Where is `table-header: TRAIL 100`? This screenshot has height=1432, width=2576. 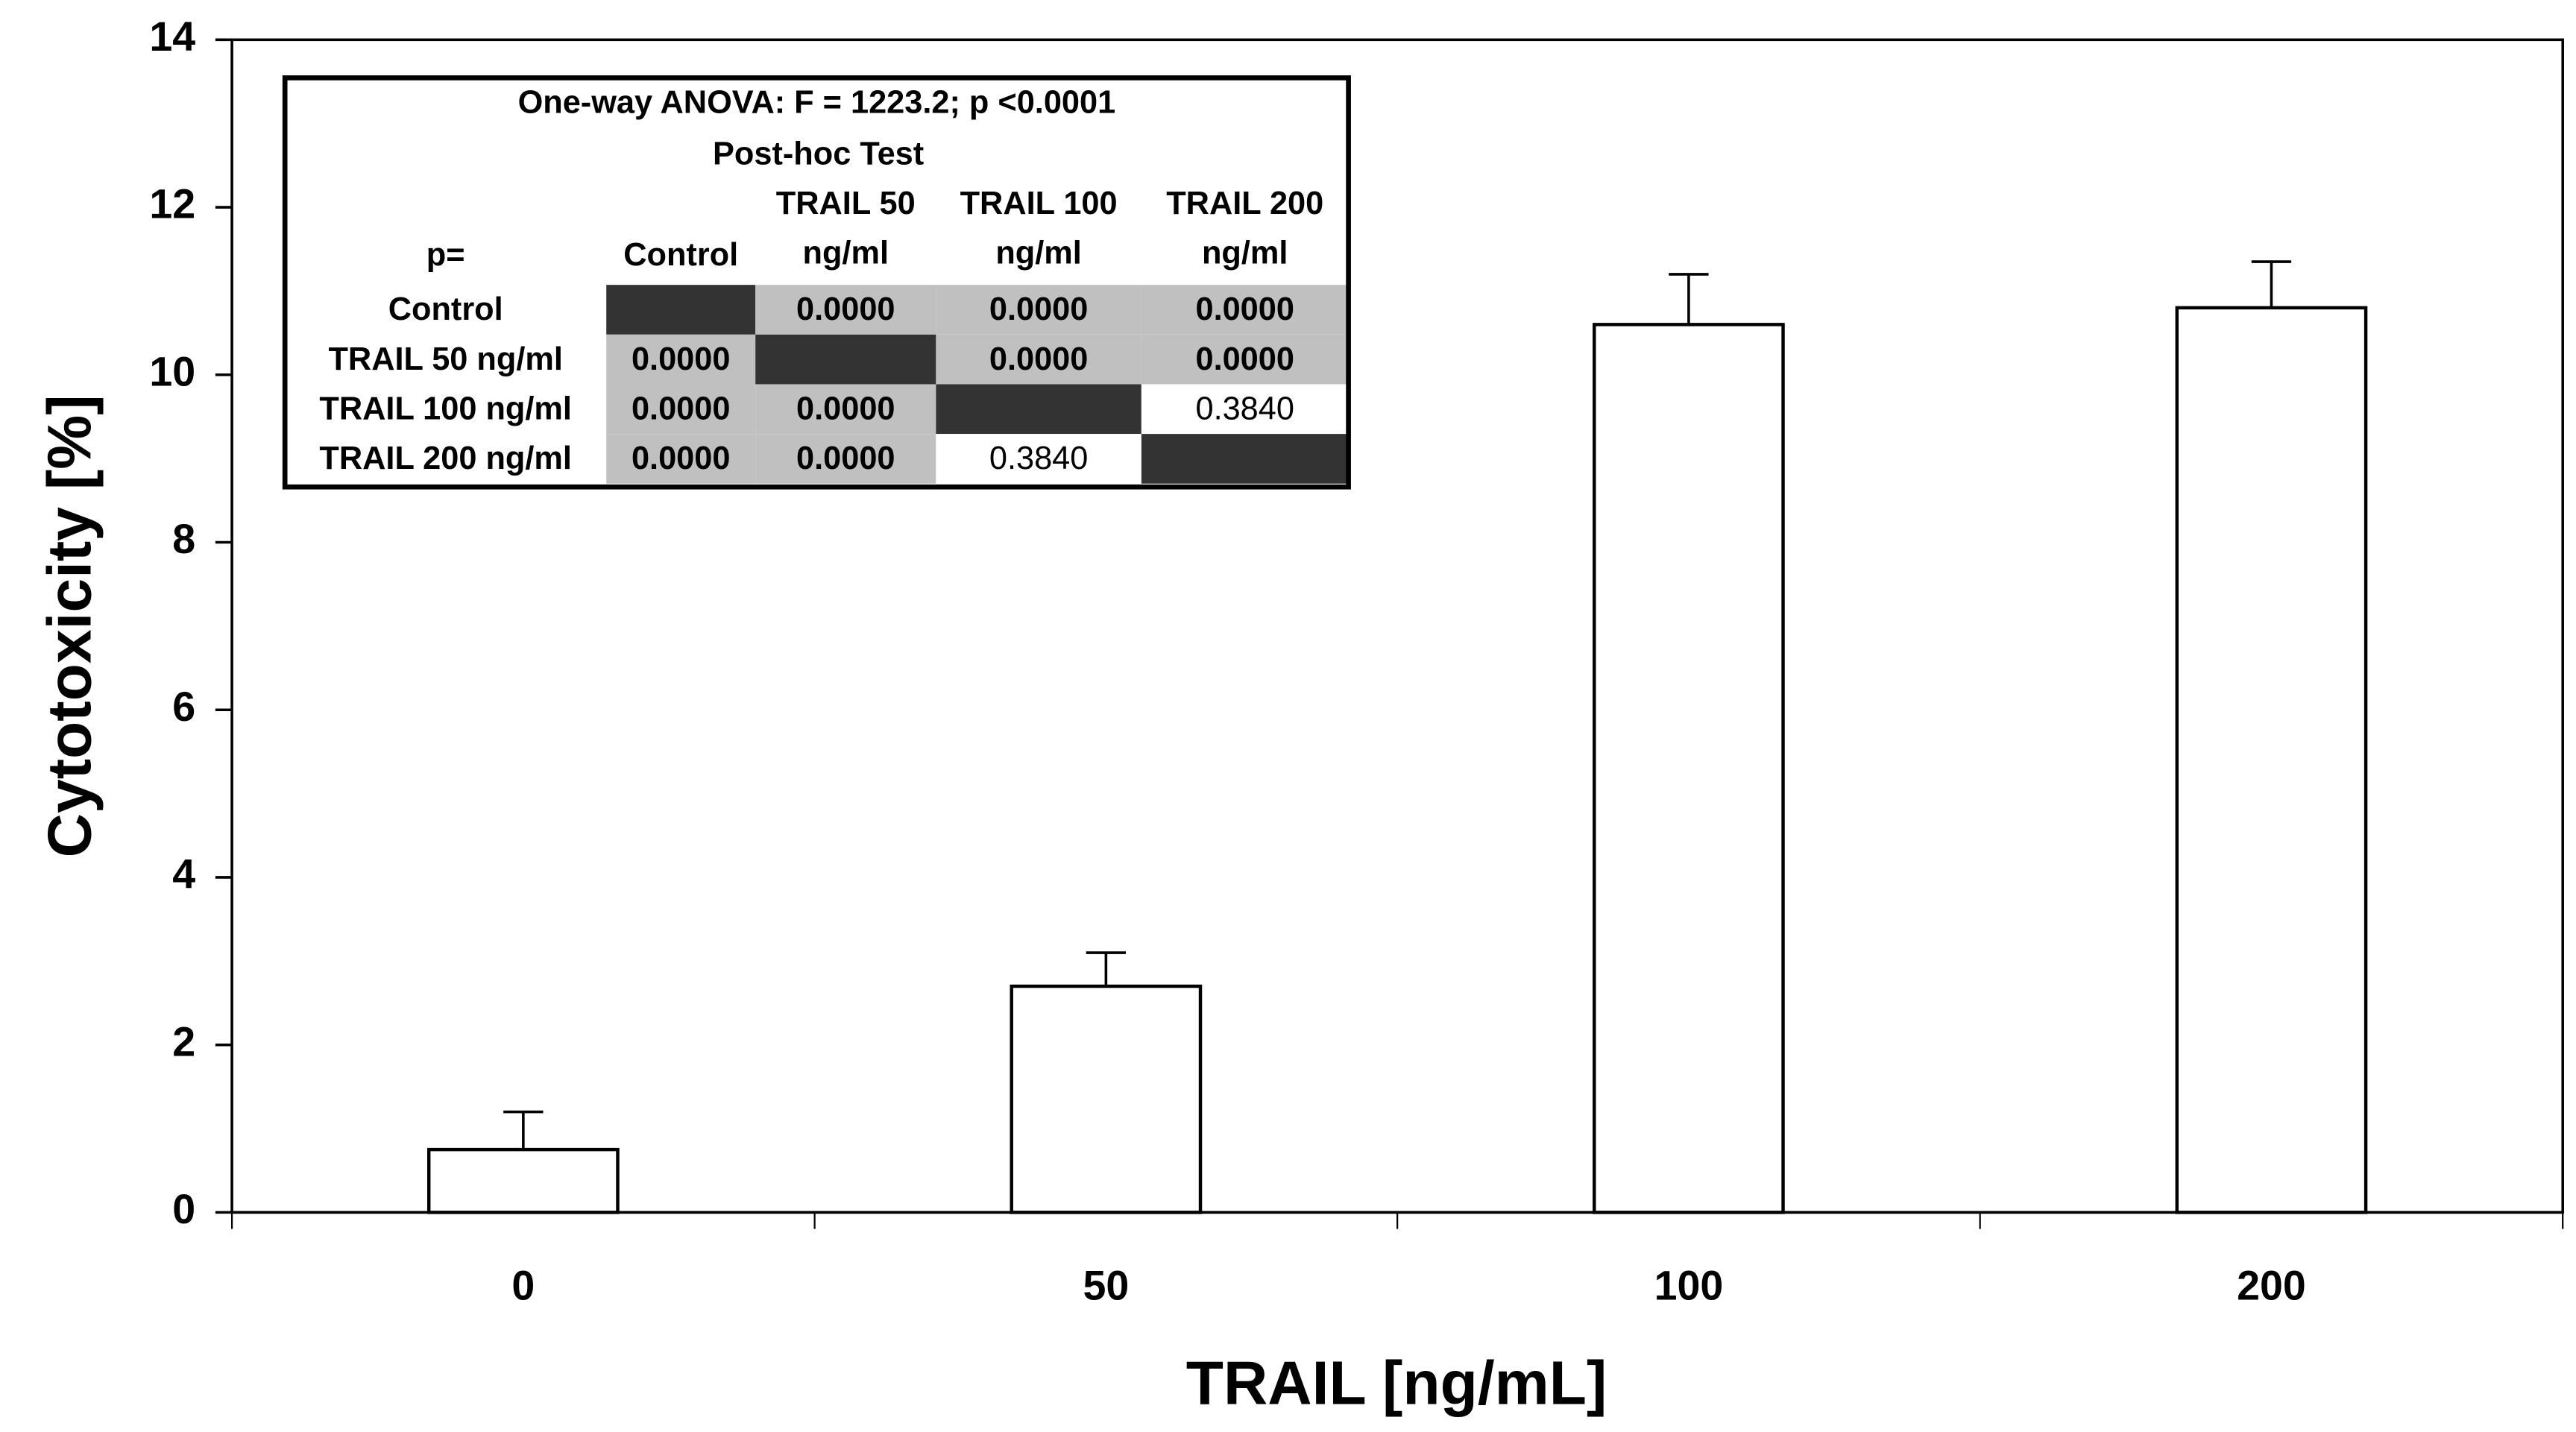
table-header: TRAIL 100 is located at coordinates (1039, 203).